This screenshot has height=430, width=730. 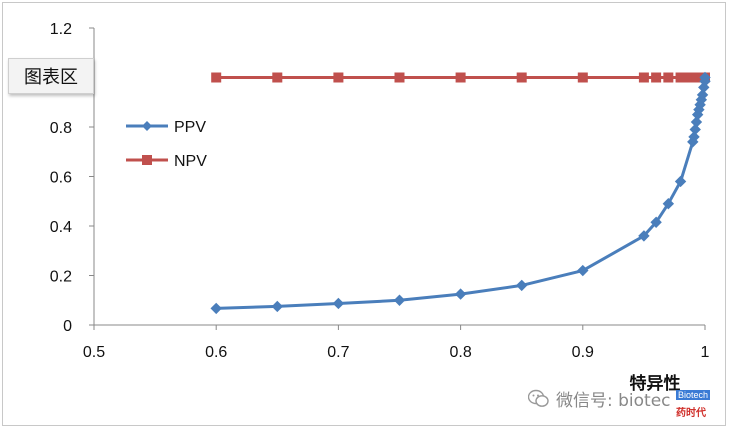 I want to click on x-tick-label: 1, so click(x=705, y=352).